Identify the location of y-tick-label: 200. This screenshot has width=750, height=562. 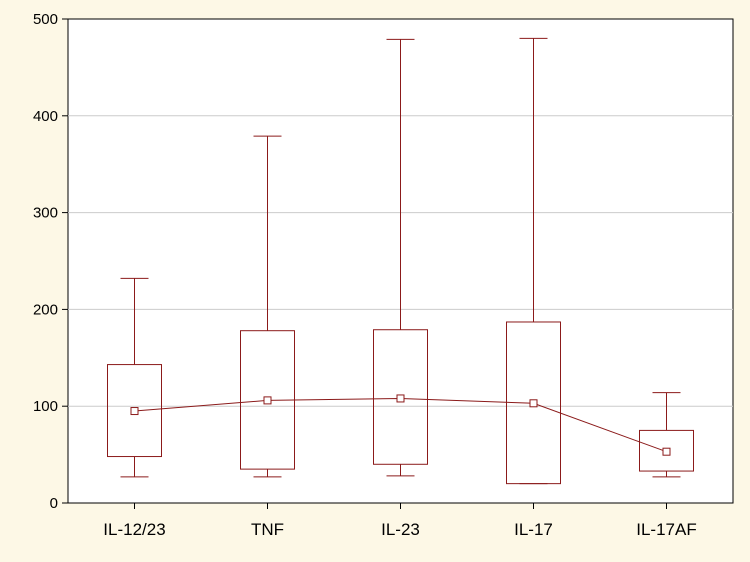
(45, 309).